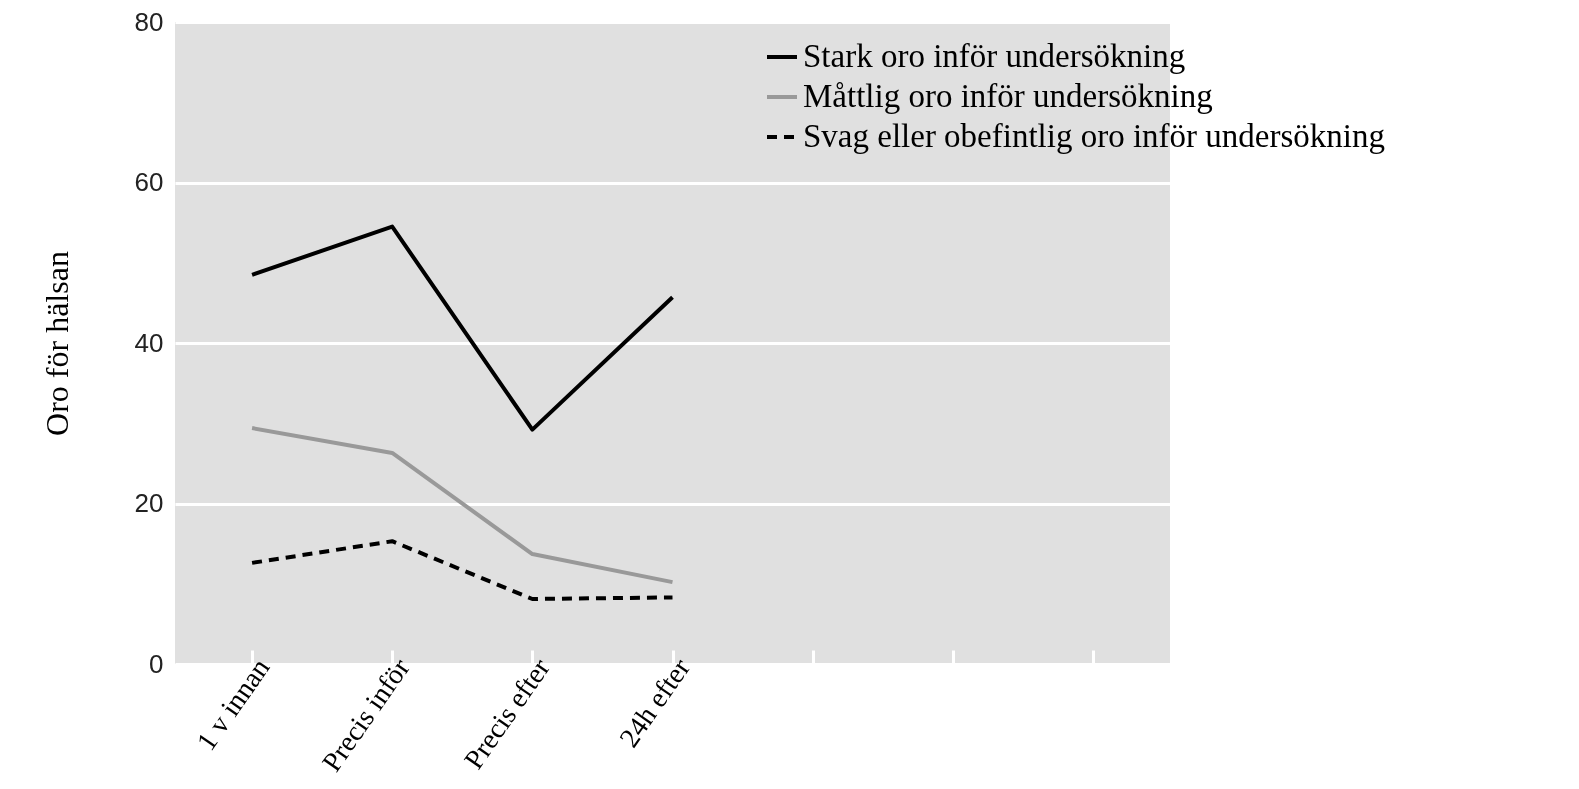  What do you see at coordinates (56, 343) in the screenshot?
I see `y-axis-title: Oro för hälsan` at bounding box center [56, 343].